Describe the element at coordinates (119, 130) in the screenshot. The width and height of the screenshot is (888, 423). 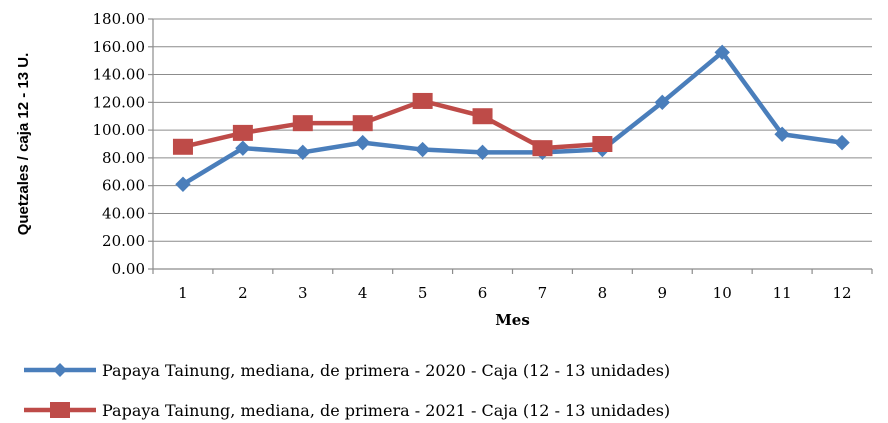
I see `y-tick-label: 100.00` at that location.